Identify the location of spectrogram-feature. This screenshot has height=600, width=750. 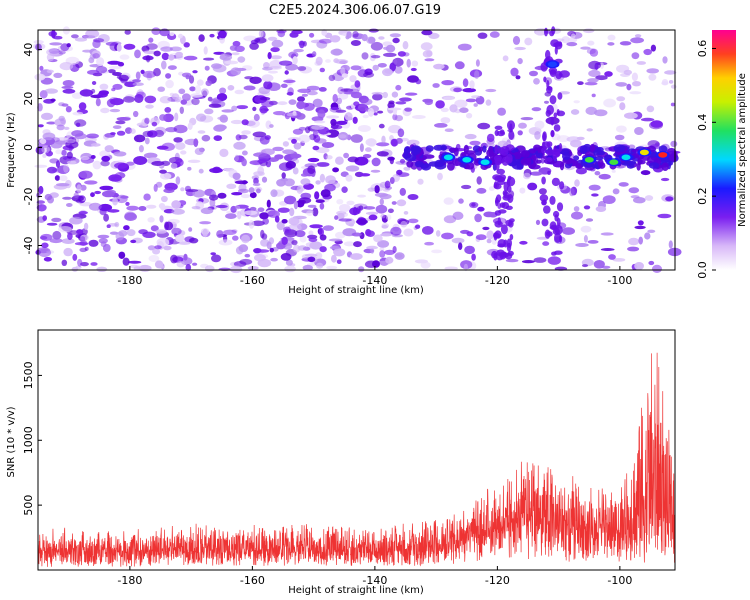
(552, 64).